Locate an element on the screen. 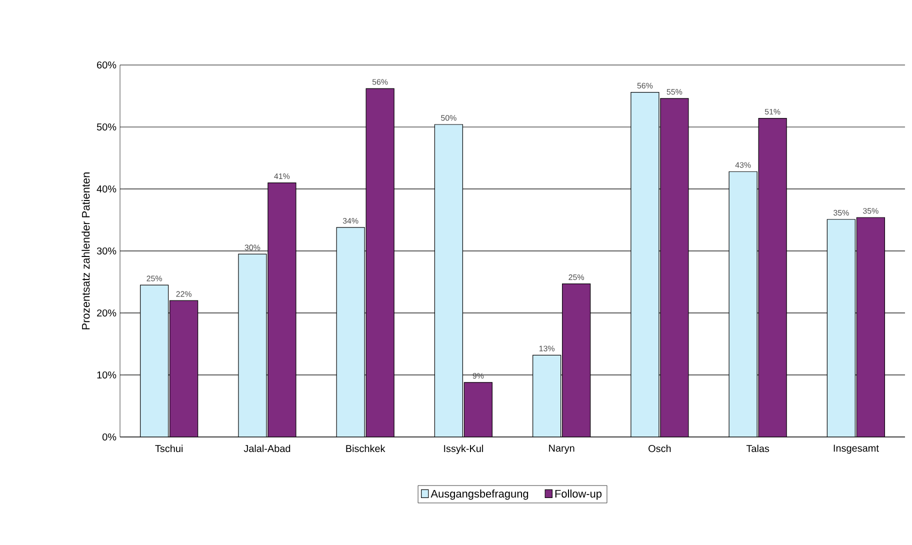 The height and width of the screenshot is (545, 912). y-tick-label: 50% is located at coordinates (106, 127).